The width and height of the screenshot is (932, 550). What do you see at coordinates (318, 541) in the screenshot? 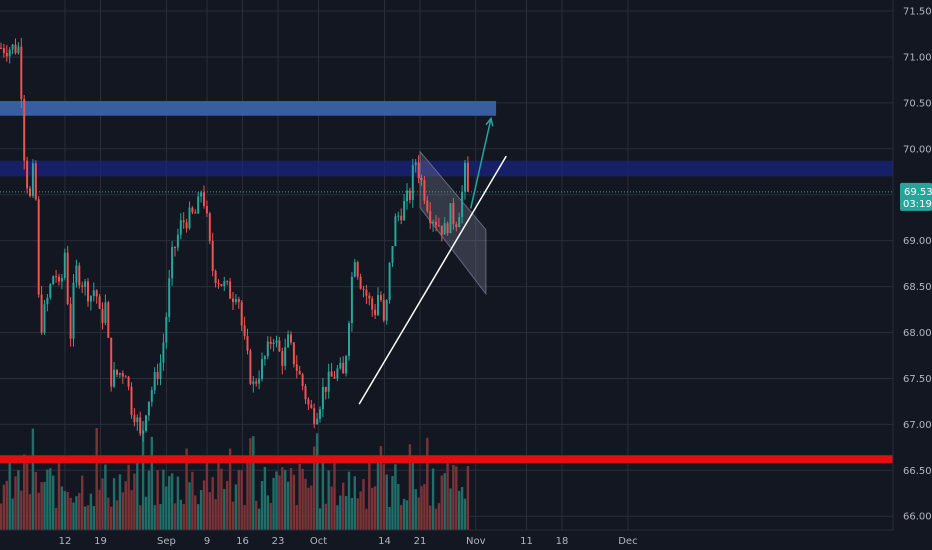
I see `x-tick-label: Oct` at bounding box center [318, 541].